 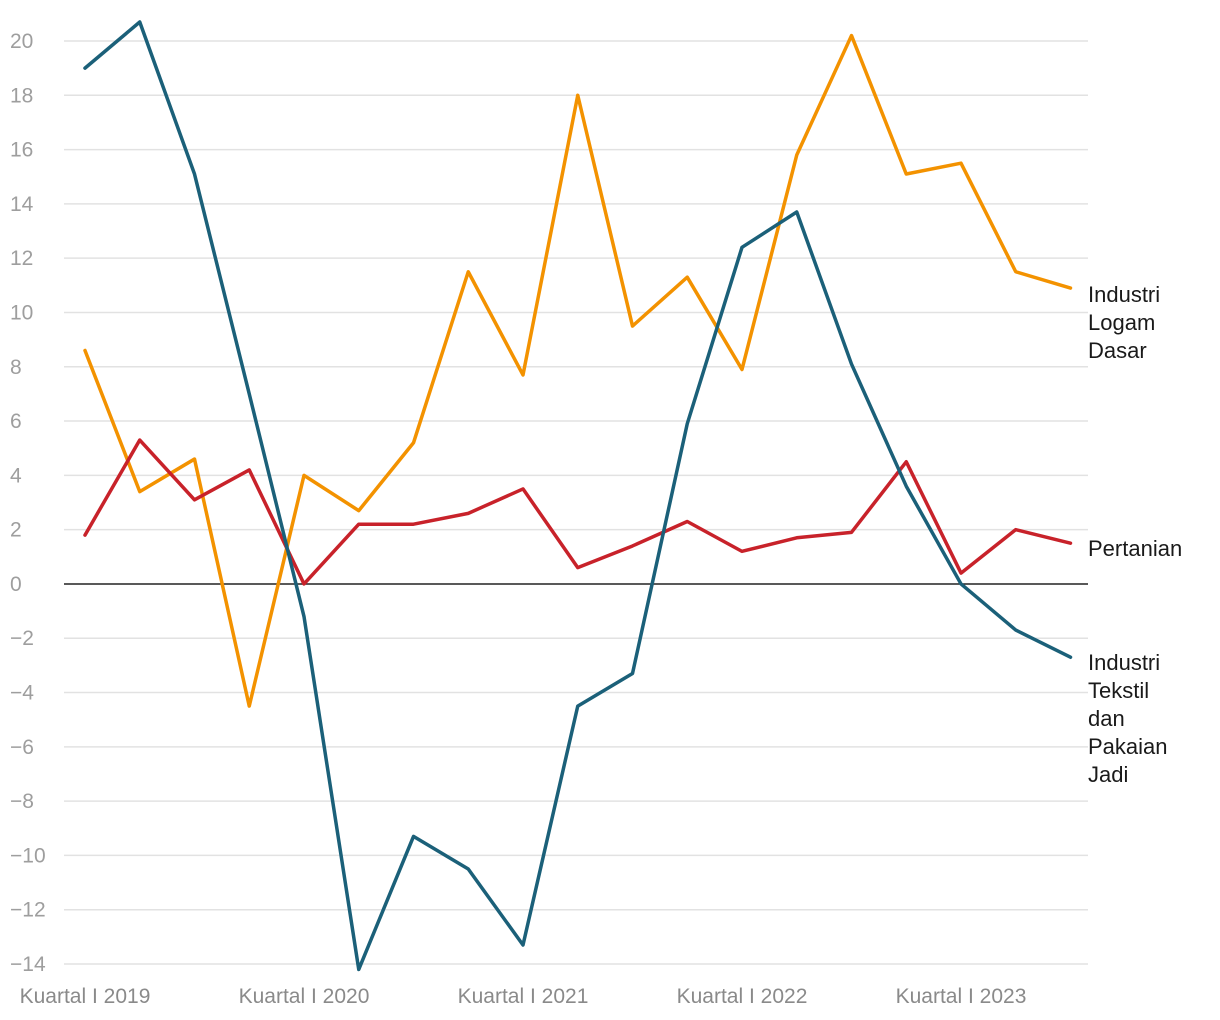 What do you see at coordinates (1135, 548) in the screenshot?
I see `series-label: Pertanian` at bounding box center [1135, 548].